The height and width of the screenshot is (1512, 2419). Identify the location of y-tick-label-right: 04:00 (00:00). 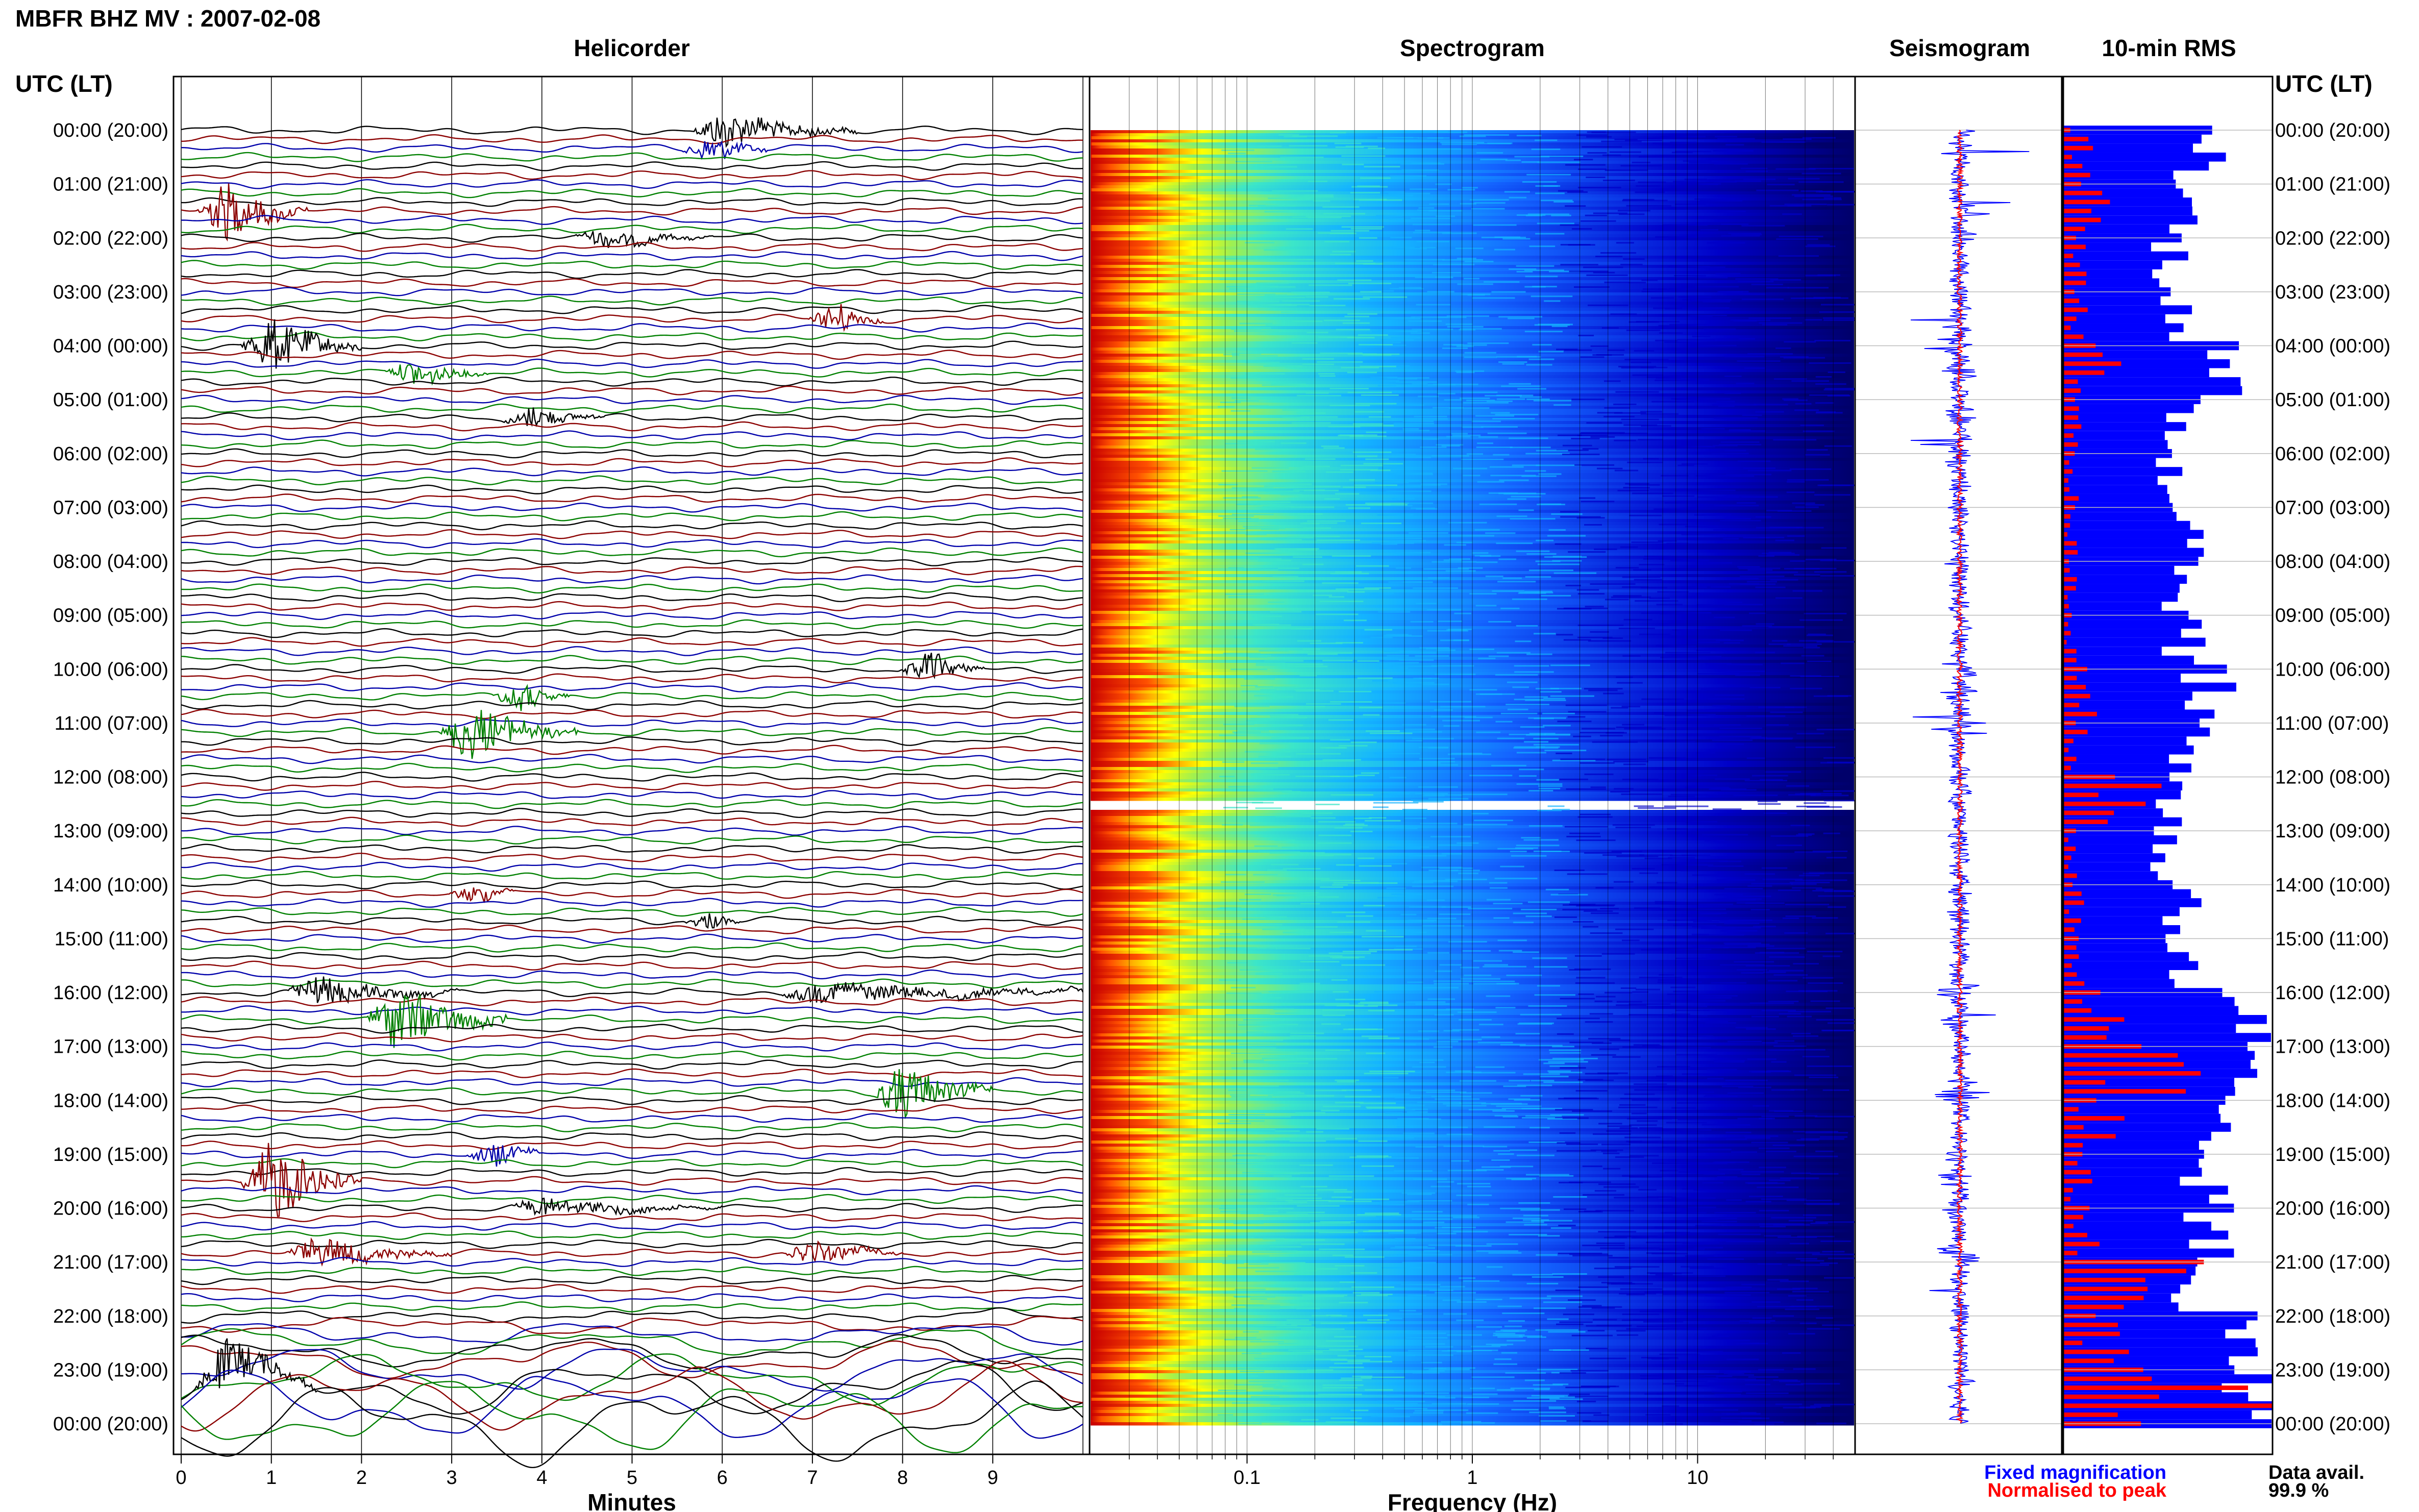
(2332, 346).